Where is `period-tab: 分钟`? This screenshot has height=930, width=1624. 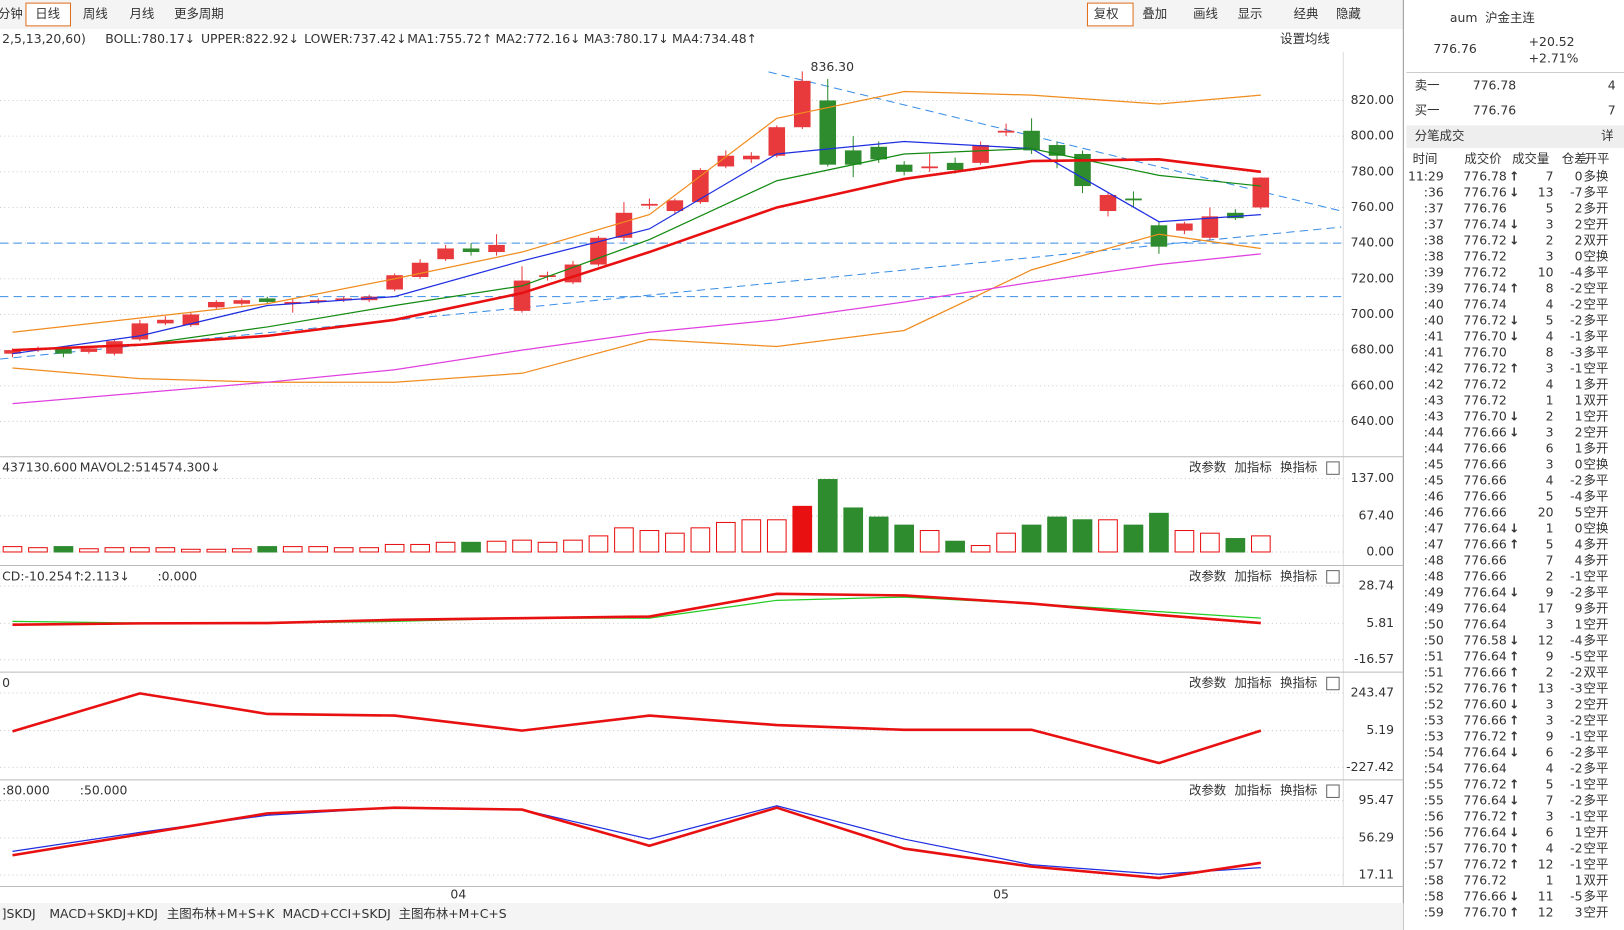
period-tab: 分钟 is located at coordinates (11, 13).